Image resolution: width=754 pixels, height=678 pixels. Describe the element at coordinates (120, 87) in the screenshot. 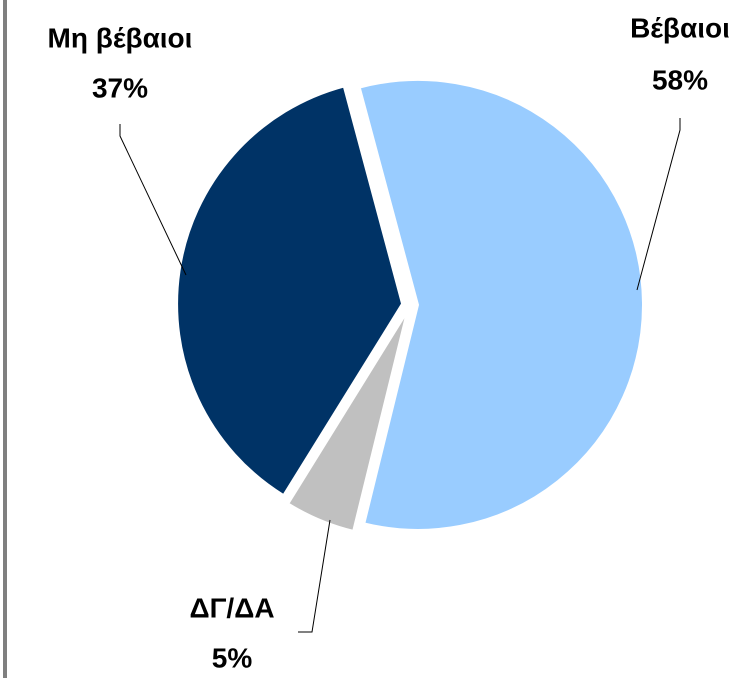

I see `slice-value-label: 37%` at that location.